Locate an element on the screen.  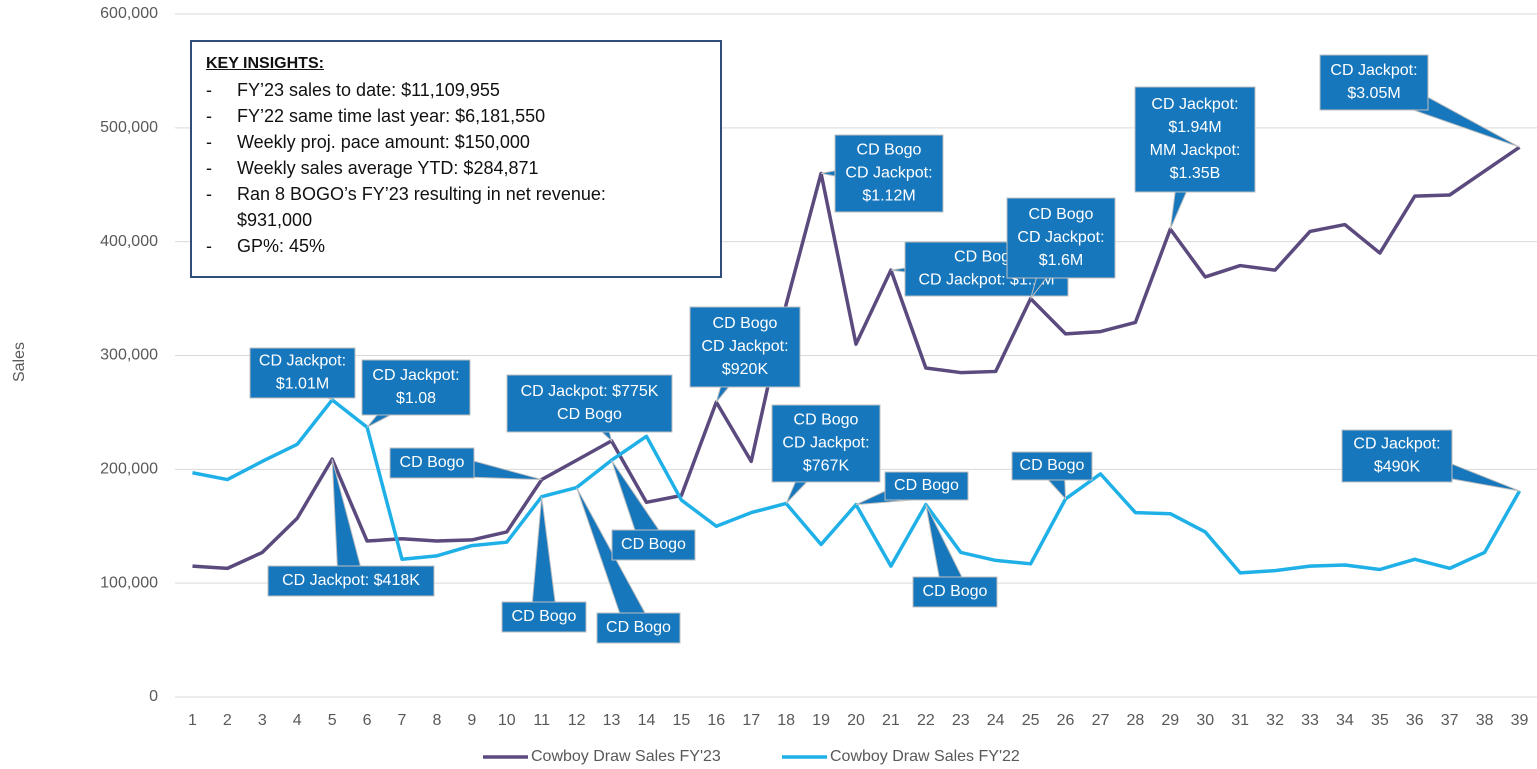
callout-pointer is located at coordinates (544, 557).